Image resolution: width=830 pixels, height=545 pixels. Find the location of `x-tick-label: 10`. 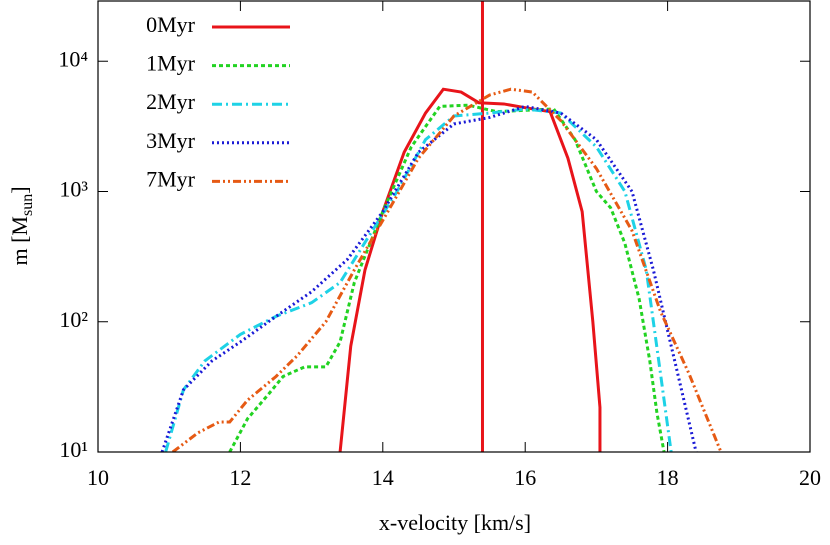

x-tick-label: 10 is located at coordinates (98, 477).